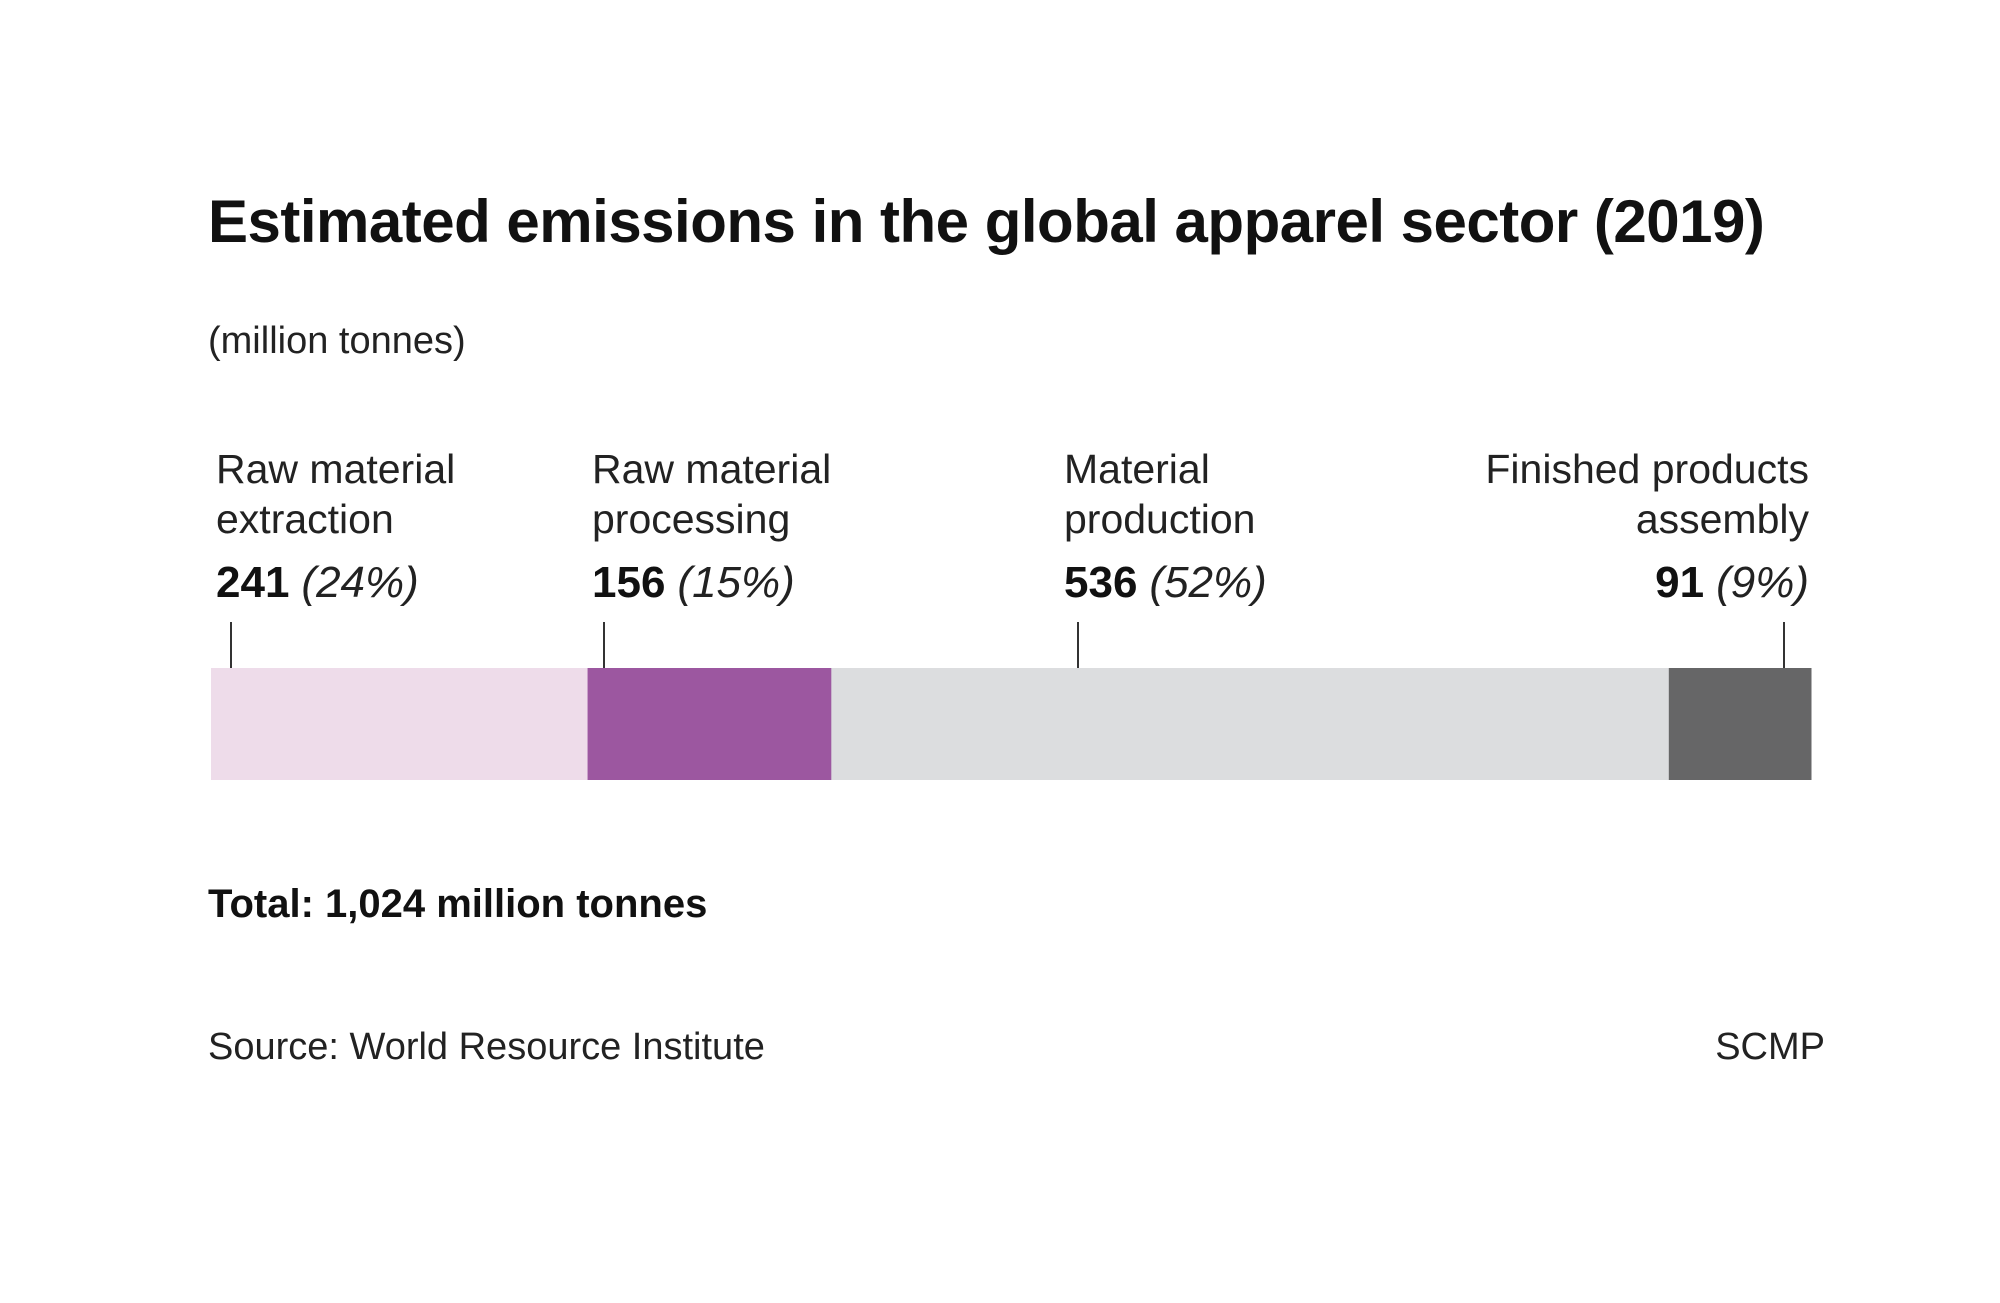 The height and width of the screenshot is (1303, 2000). What do you see at coordinates (252, 582) in the screenshot?
I see `segment-value-1: 241` at bounding box center [252, 582].